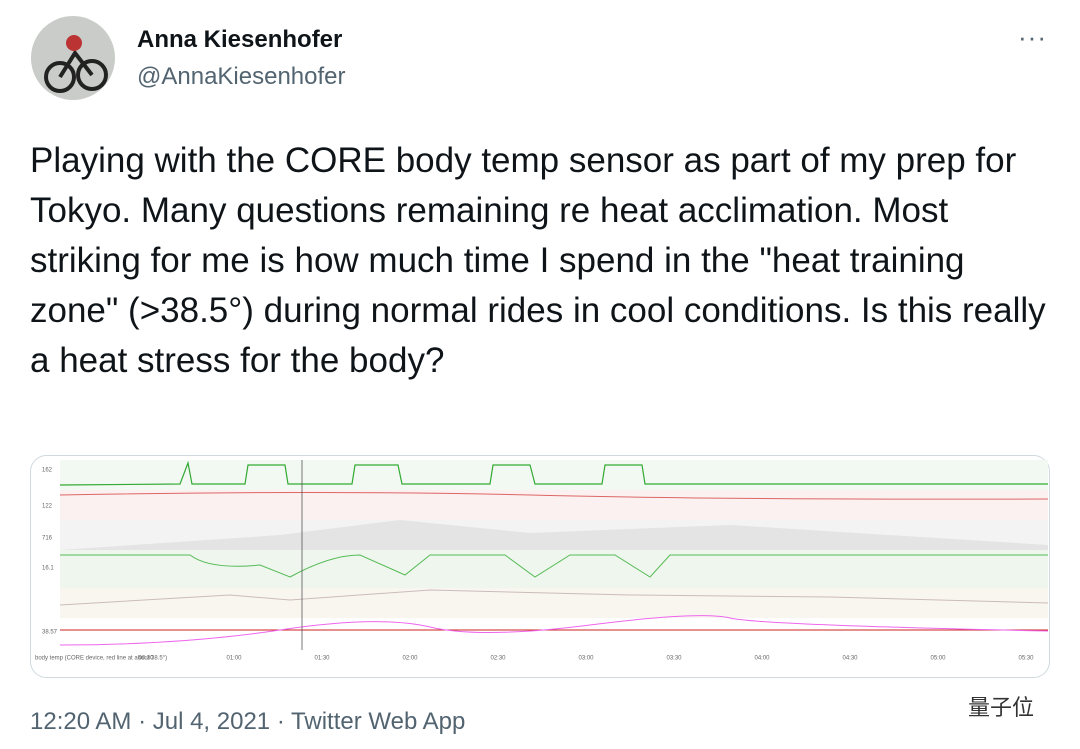 The width and height of the screenshot is (1080, 749). I want to click on author-handle: @AnnaKiesenhofer, so click(241, 76).